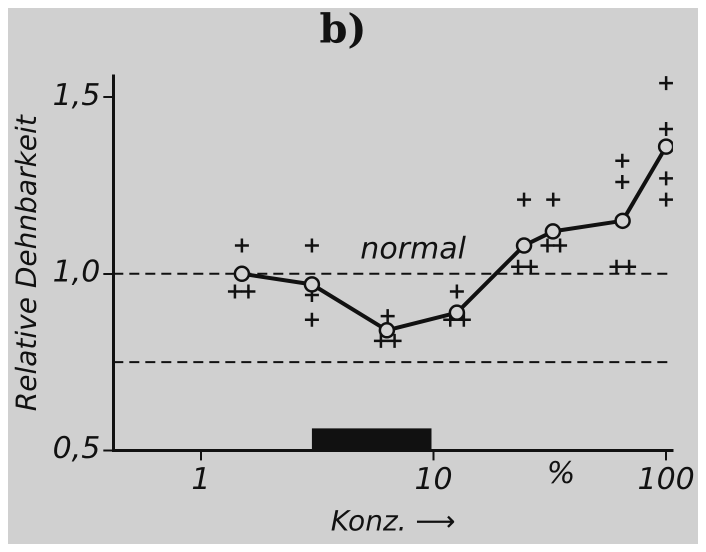 This screenshot has width=706, height=552. I want to click on x-axis-title: Konz. ⟶, so click(393, 521).